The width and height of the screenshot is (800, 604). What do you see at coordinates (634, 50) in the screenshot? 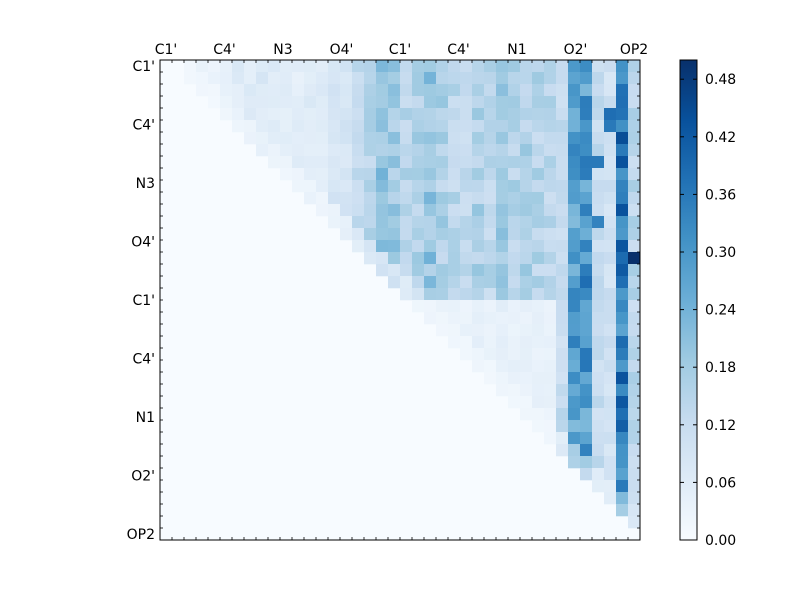
I see `x-tick-label: OP2` at bounding box center [634, 50].